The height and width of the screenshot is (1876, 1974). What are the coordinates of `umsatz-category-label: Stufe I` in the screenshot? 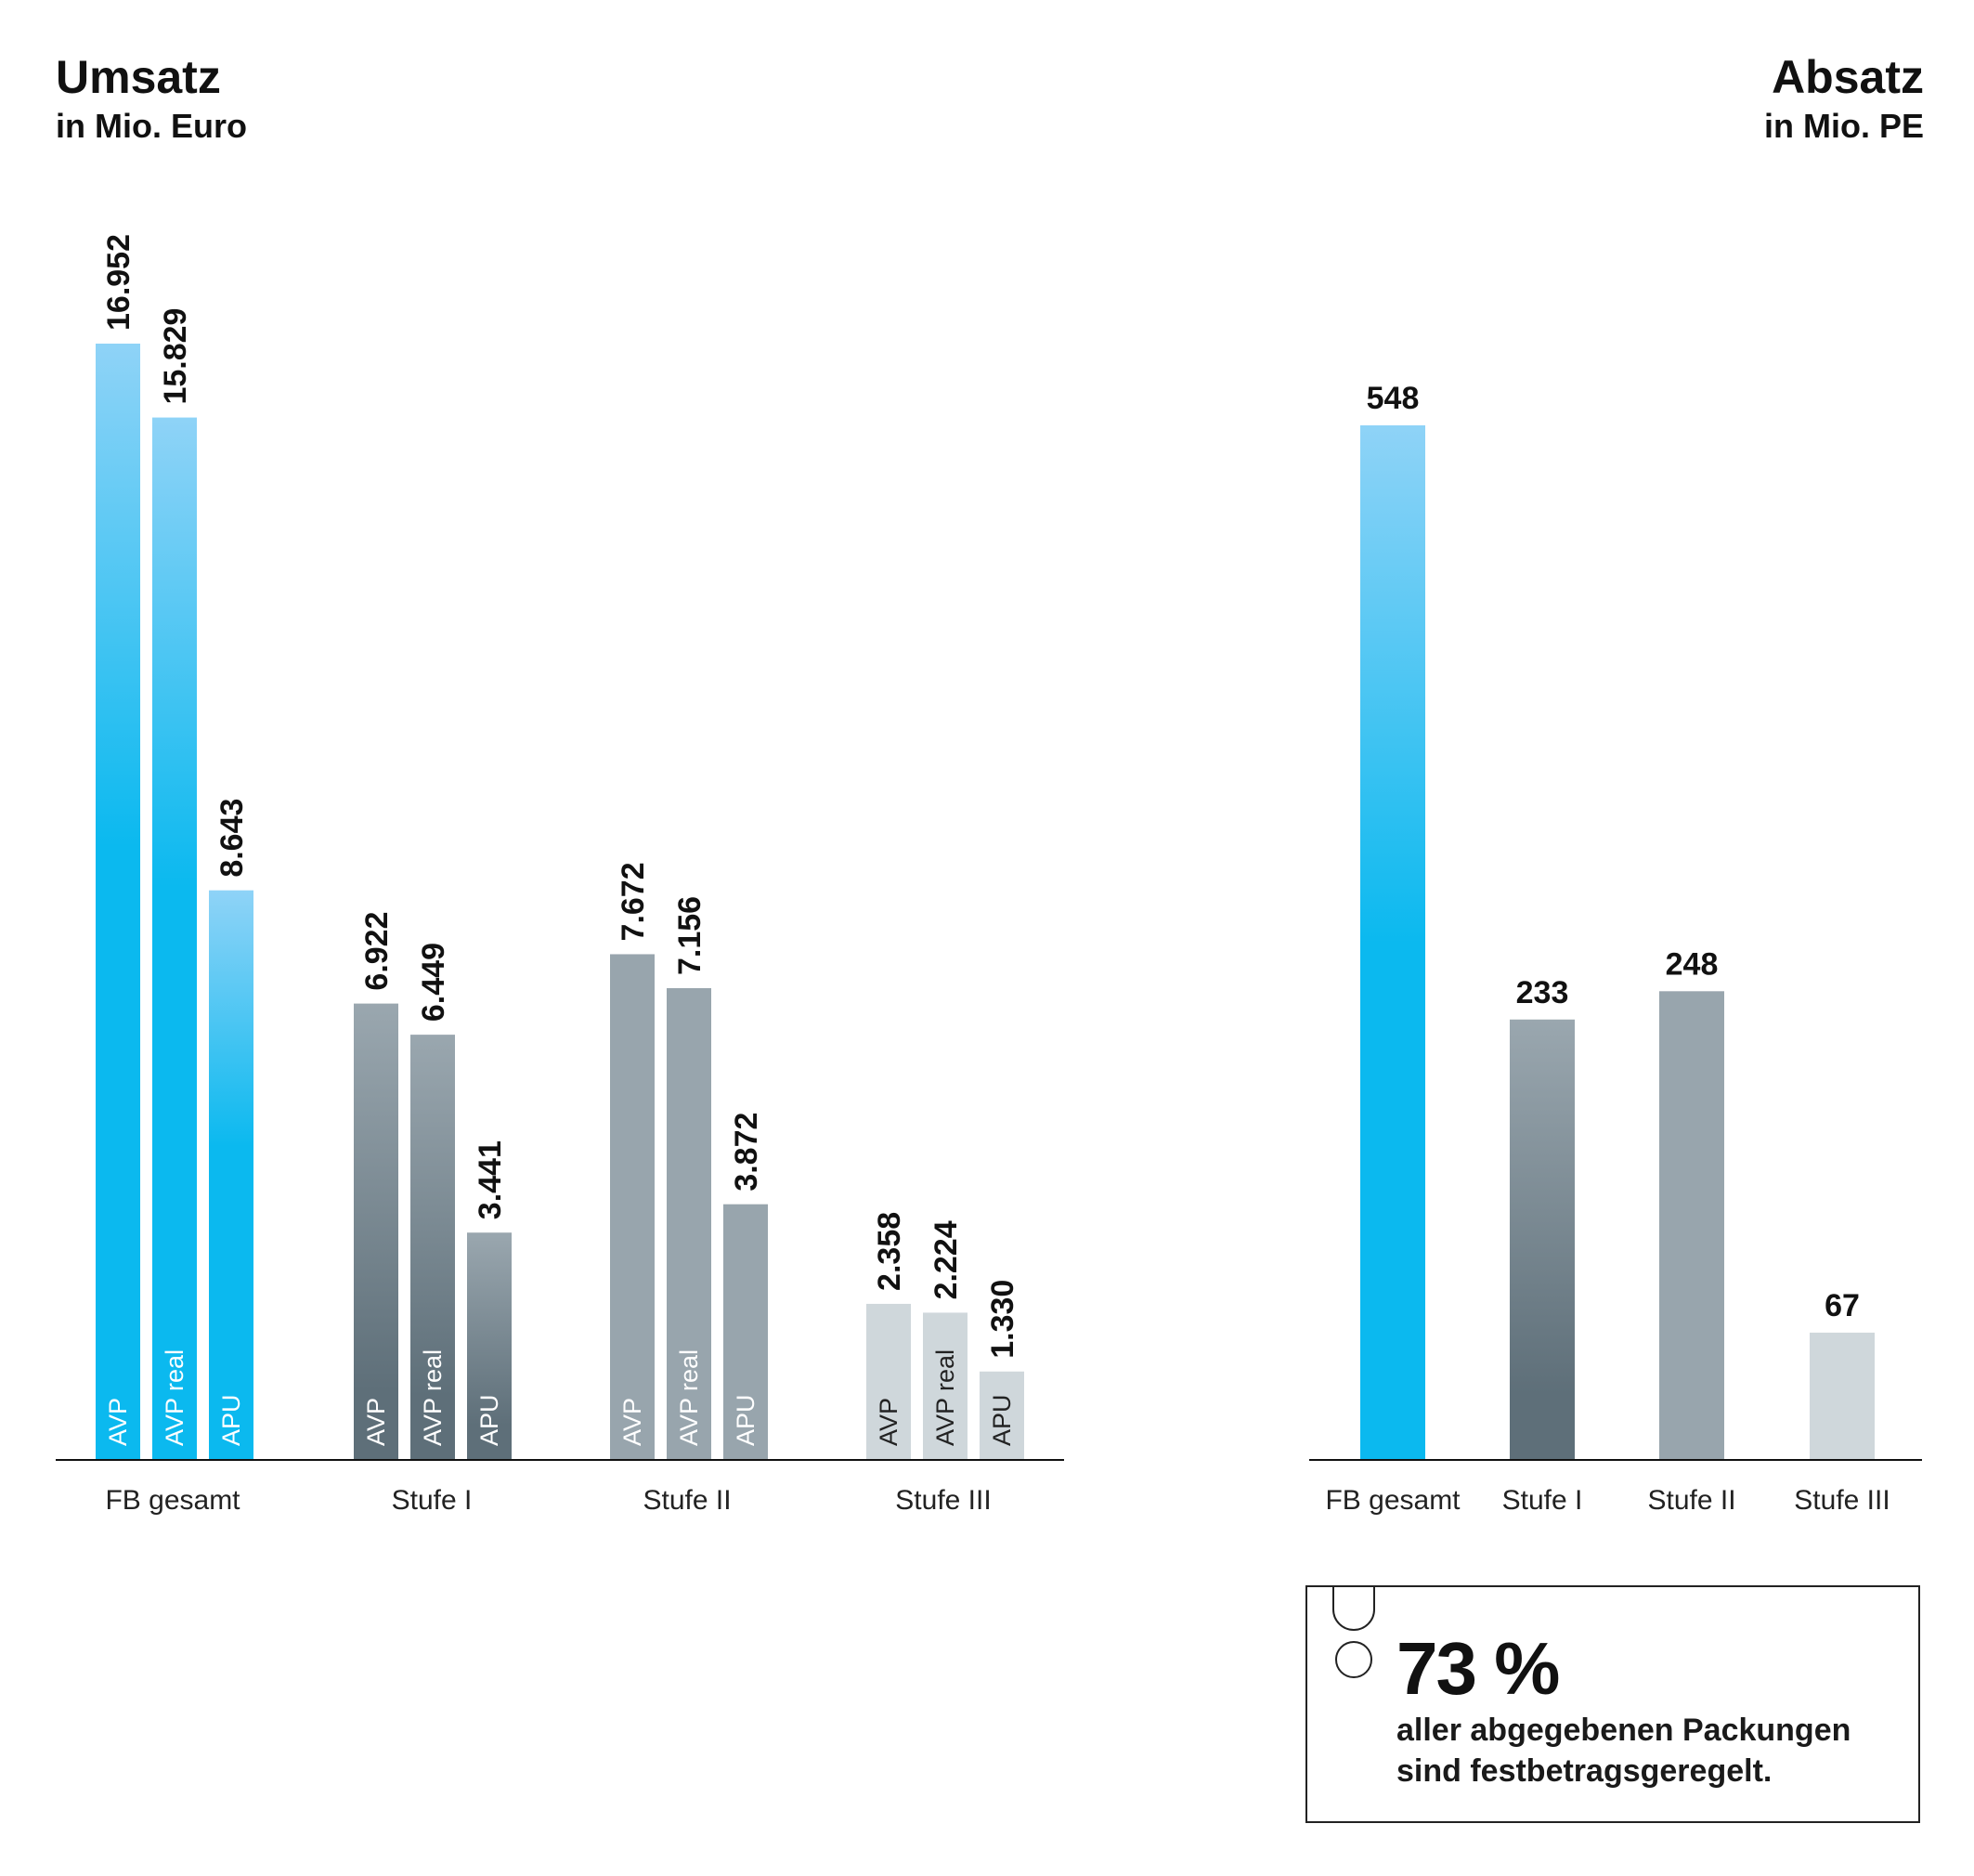 It's located at (432, 1500).